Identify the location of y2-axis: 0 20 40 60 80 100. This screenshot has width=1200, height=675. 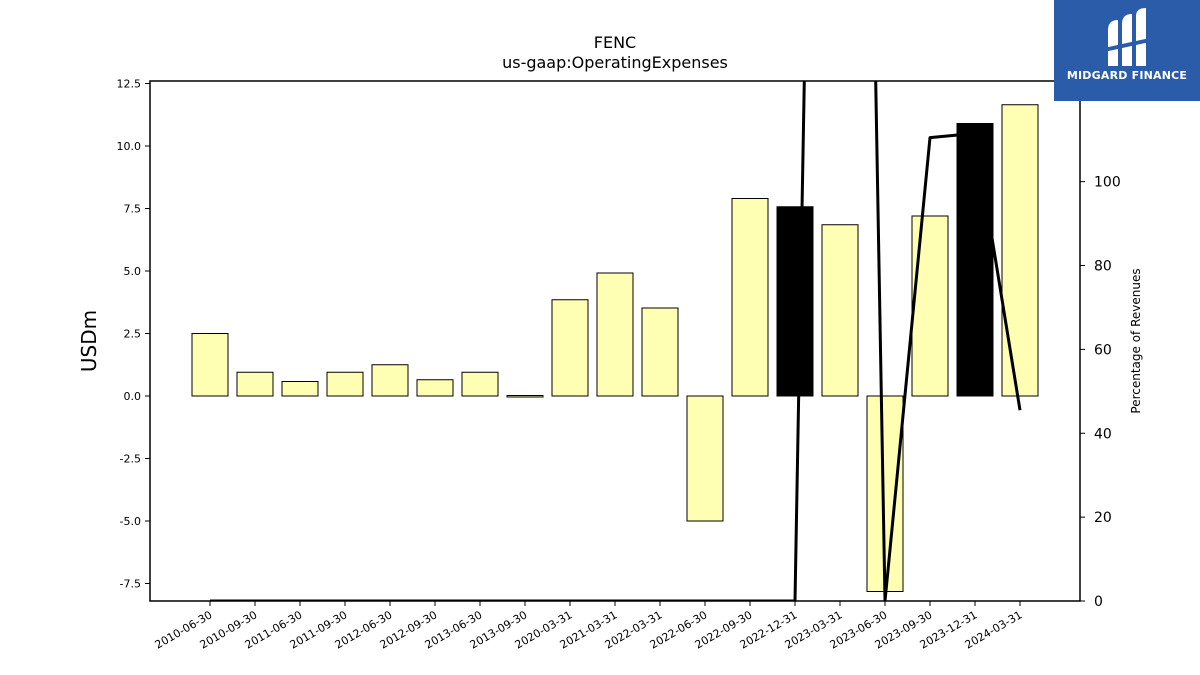
(1100, 392).